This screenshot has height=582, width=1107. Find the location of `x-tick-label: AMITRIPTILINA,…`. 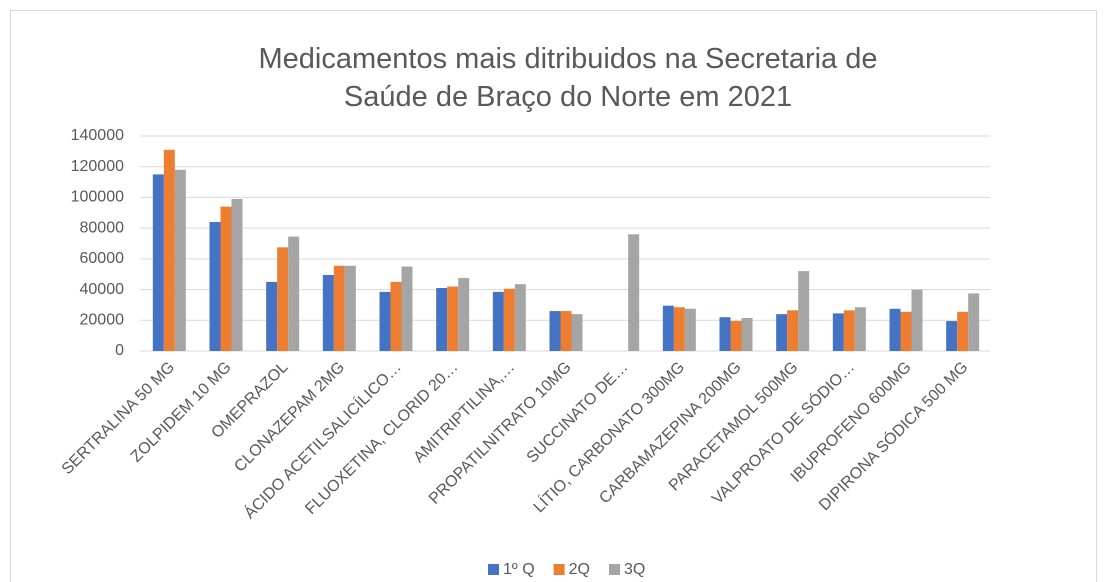

x-tick-label: AMITRIPTILINA,… is located at coordinates (465, 413).